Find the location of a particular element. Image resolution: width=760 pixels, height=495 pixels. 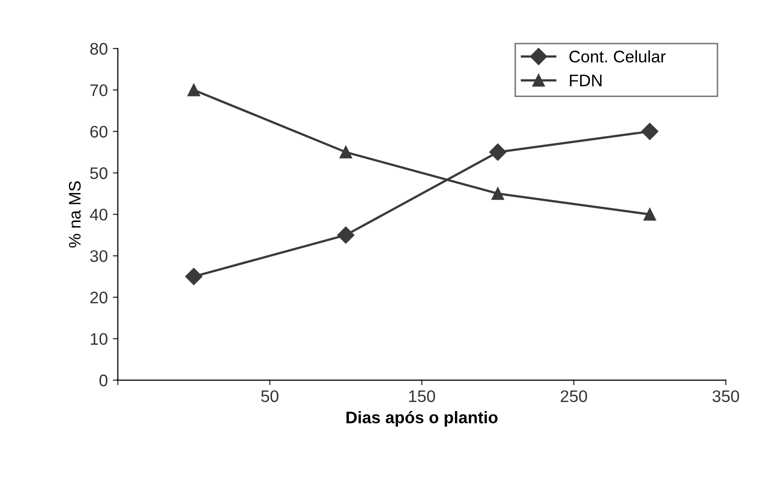

y-tick-label: 60 is located at coordinates (99, 132).